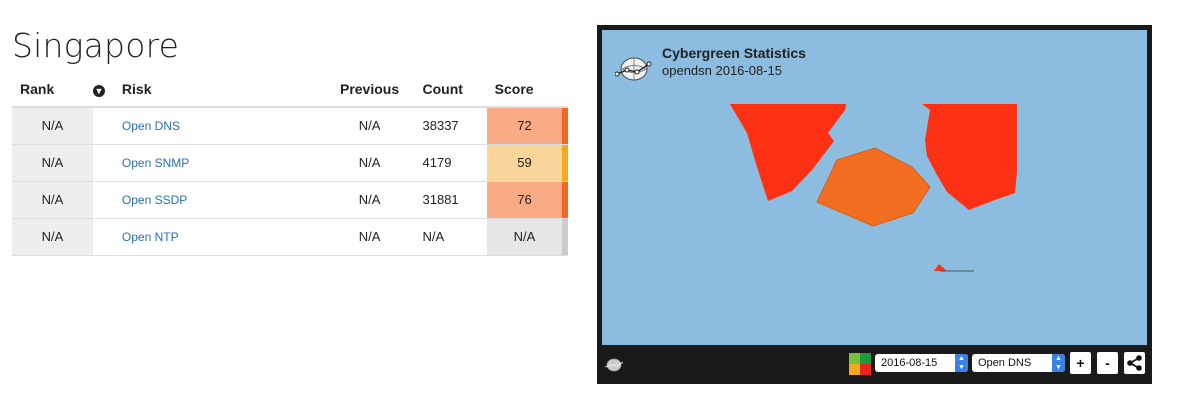 Image resolution: width=1177 pixels, height=403 pixels. I want to click on date-select: 2016-08-15 ▲ ▼, so click(921, 363).